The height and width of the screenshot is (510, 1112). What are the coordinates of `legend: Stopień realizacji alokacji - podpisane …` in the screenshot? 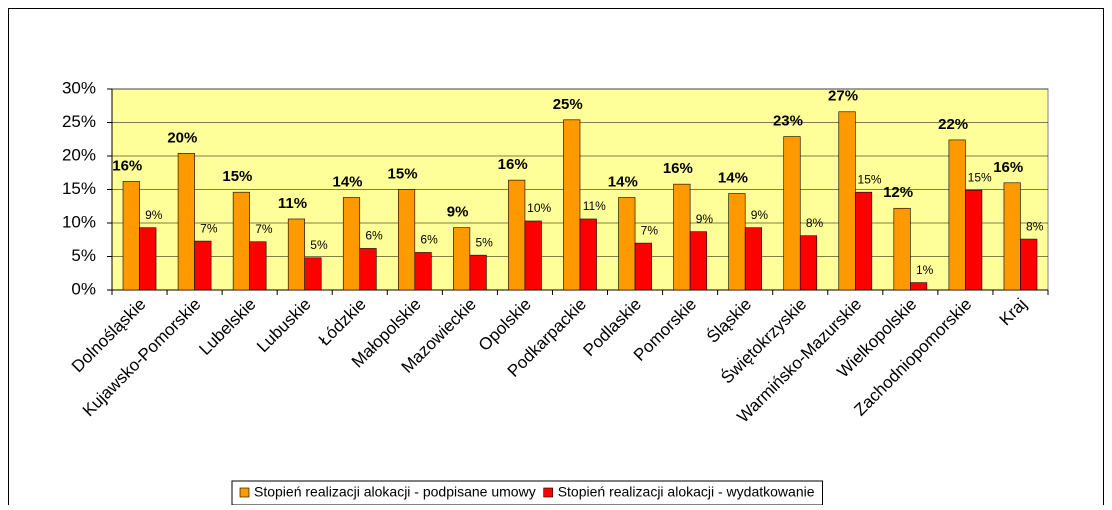 It's located at (527, 493).